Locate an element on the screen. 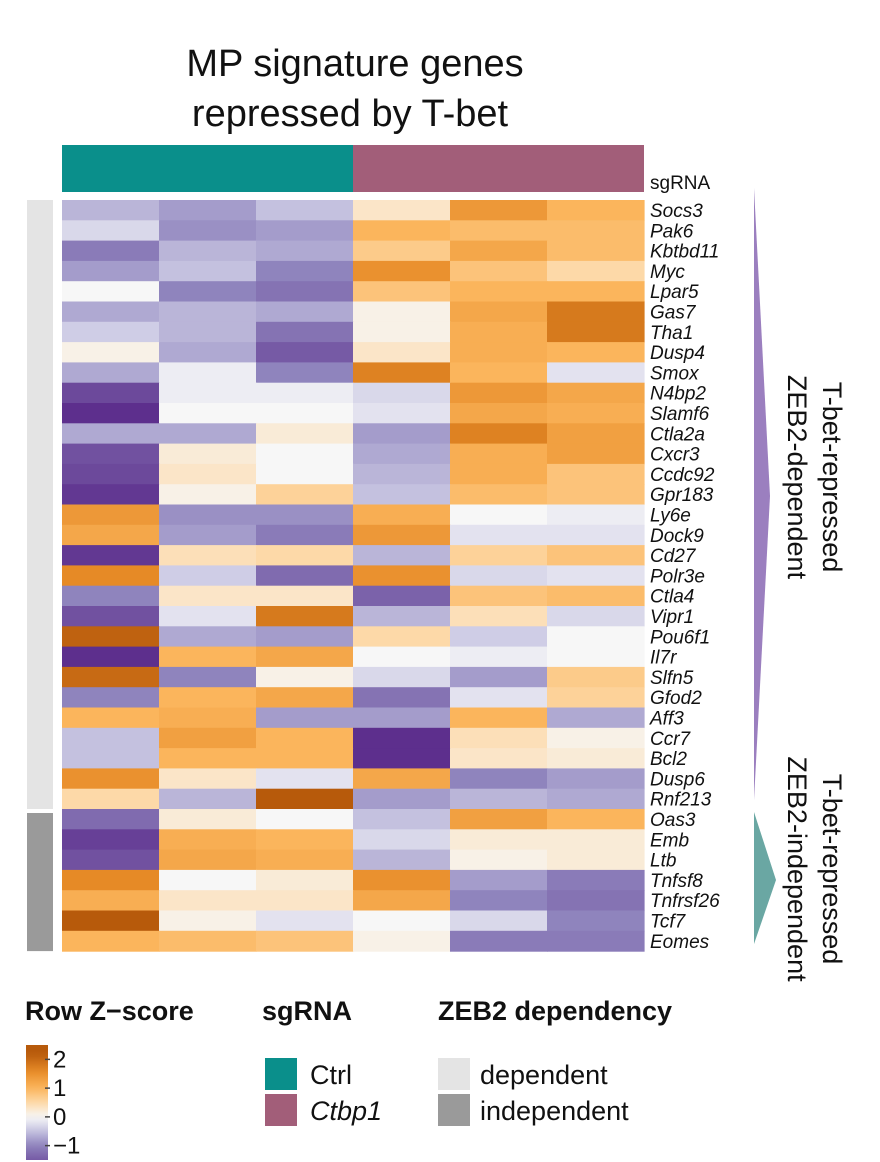 The height and width of the screenshot is (1162, 880). legend-swatch-ctbp1 is located at coordinates (281, 1110).